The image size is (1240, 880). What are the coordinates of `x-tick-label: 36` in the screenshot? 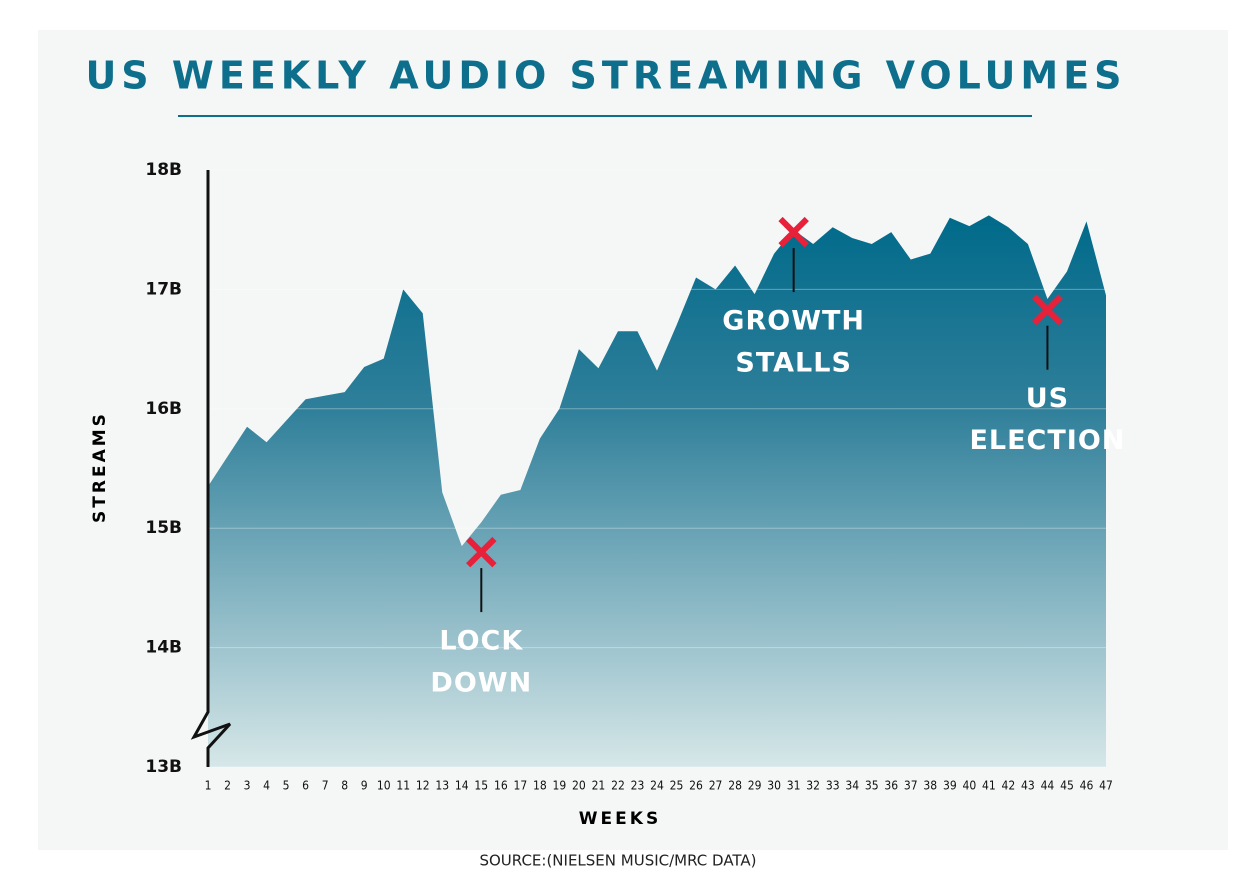 It's located at (891, 786).